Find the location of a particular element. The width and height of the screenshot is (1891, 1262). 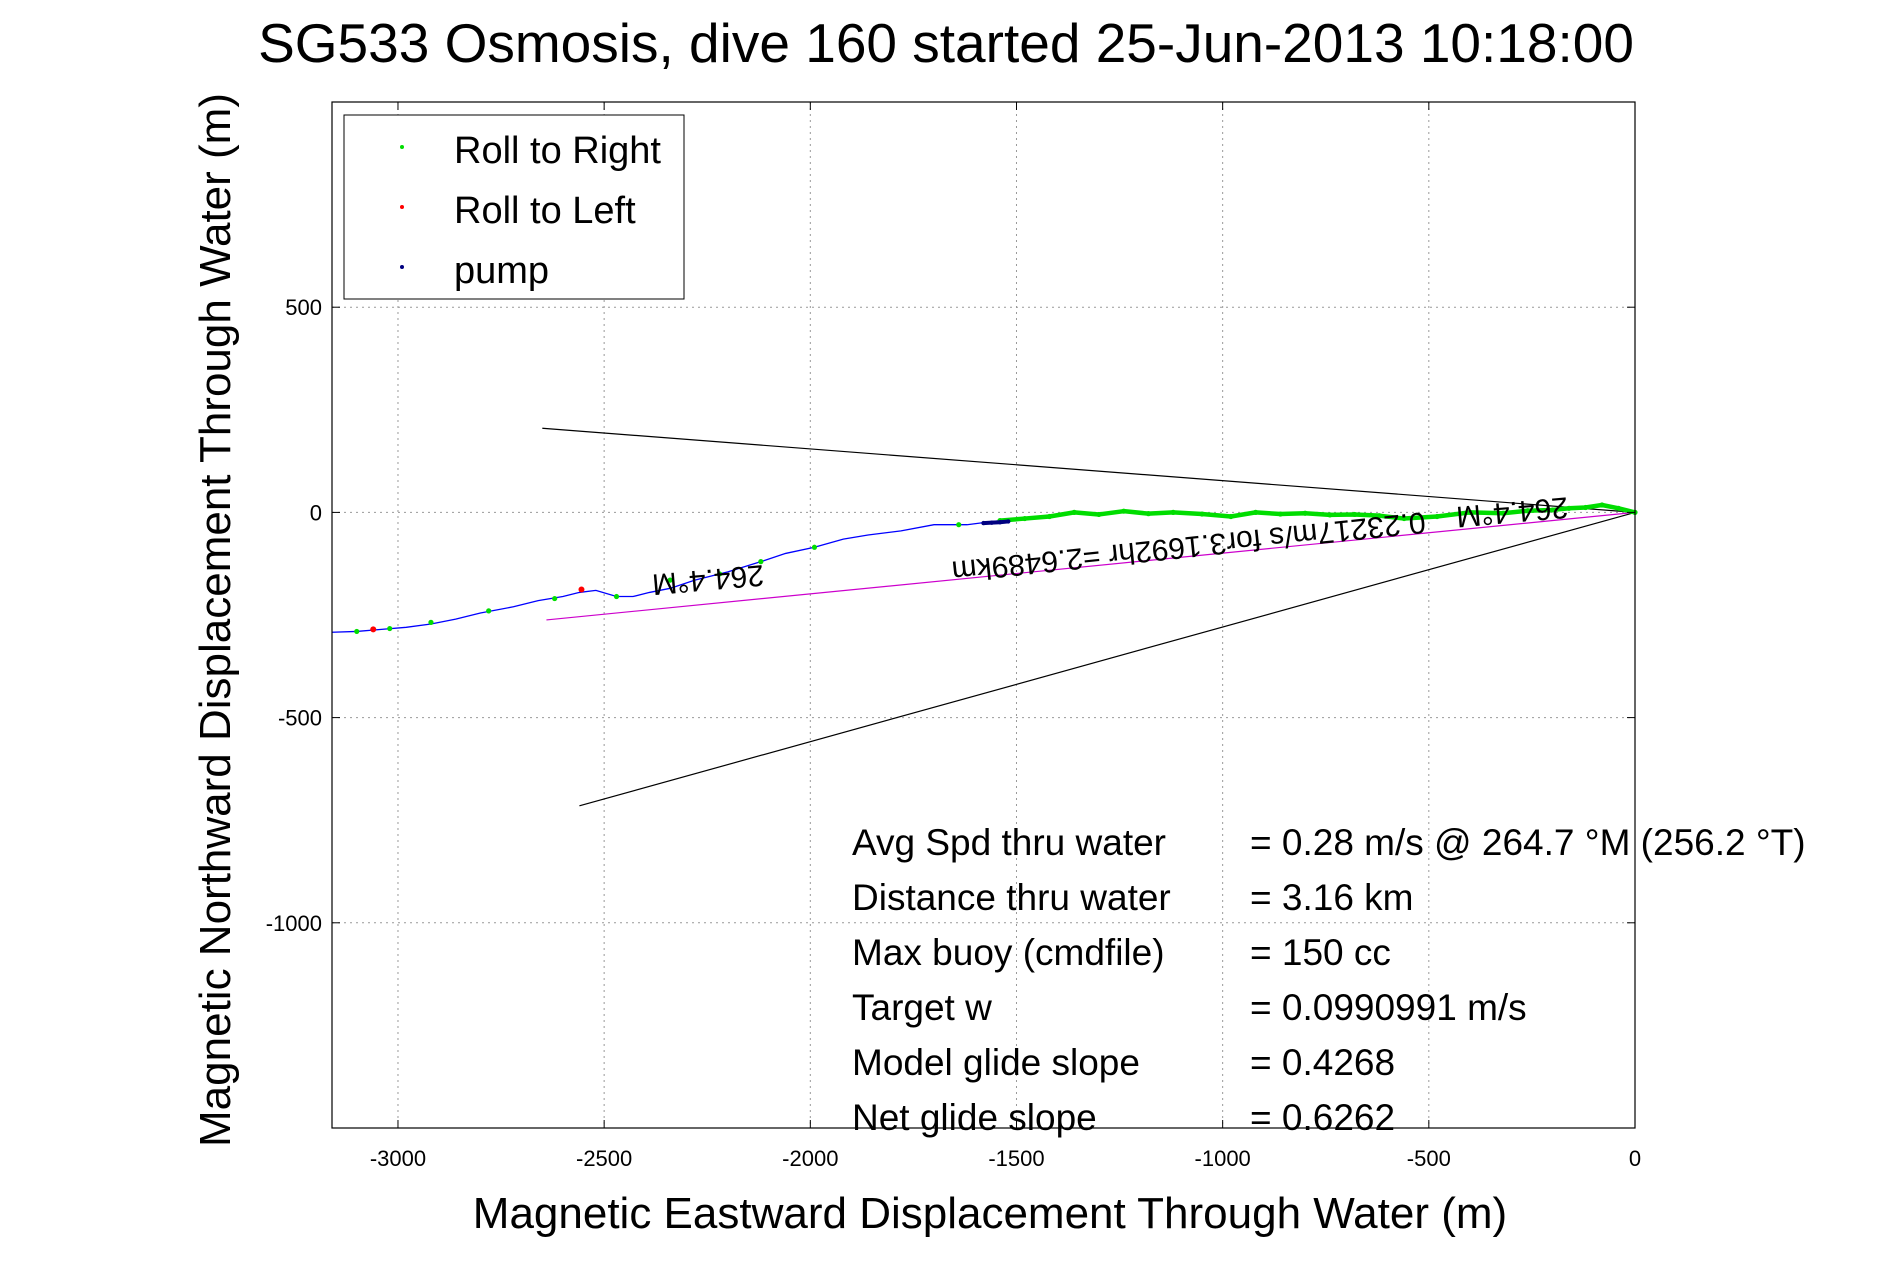

x-tick-label: -2500 is located at coordinates (604, 1158).